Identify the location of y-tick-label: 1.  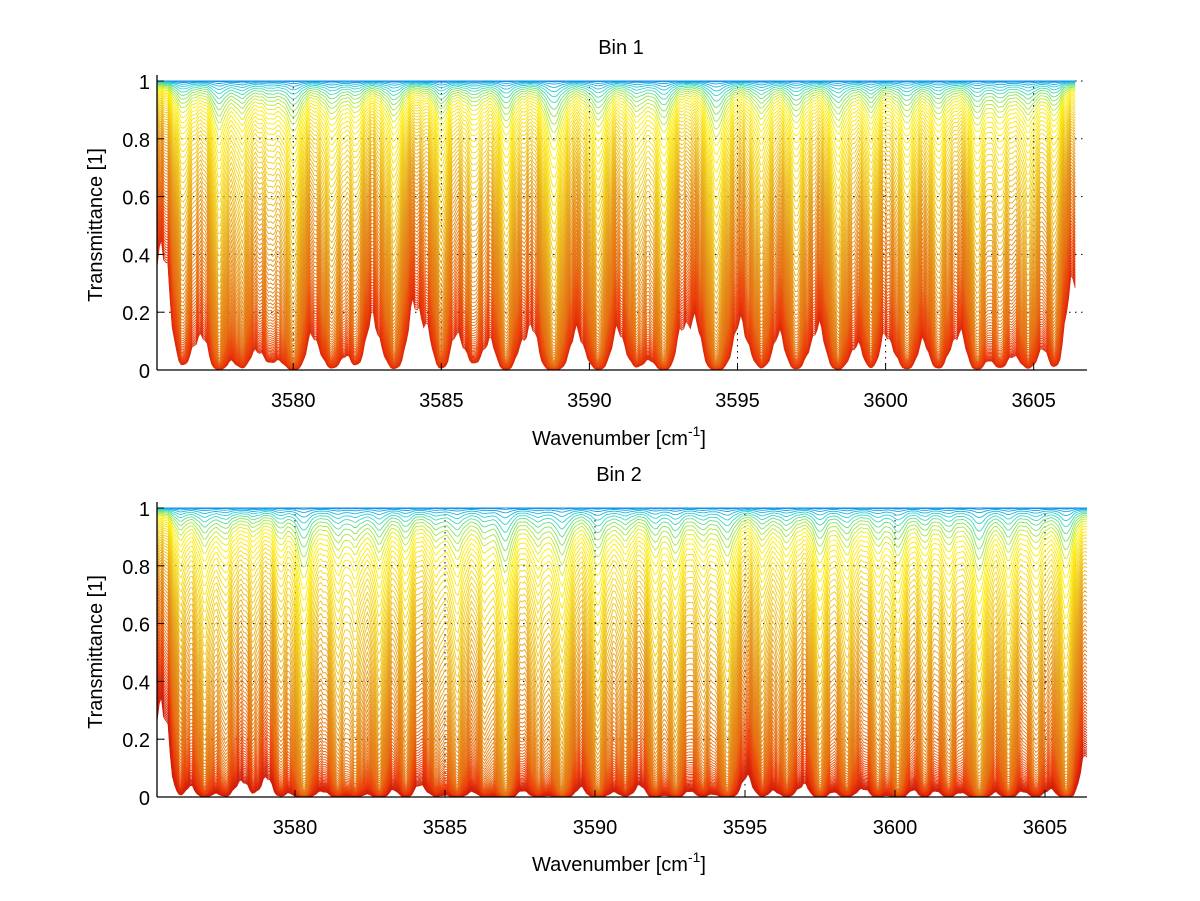
(144, 83).